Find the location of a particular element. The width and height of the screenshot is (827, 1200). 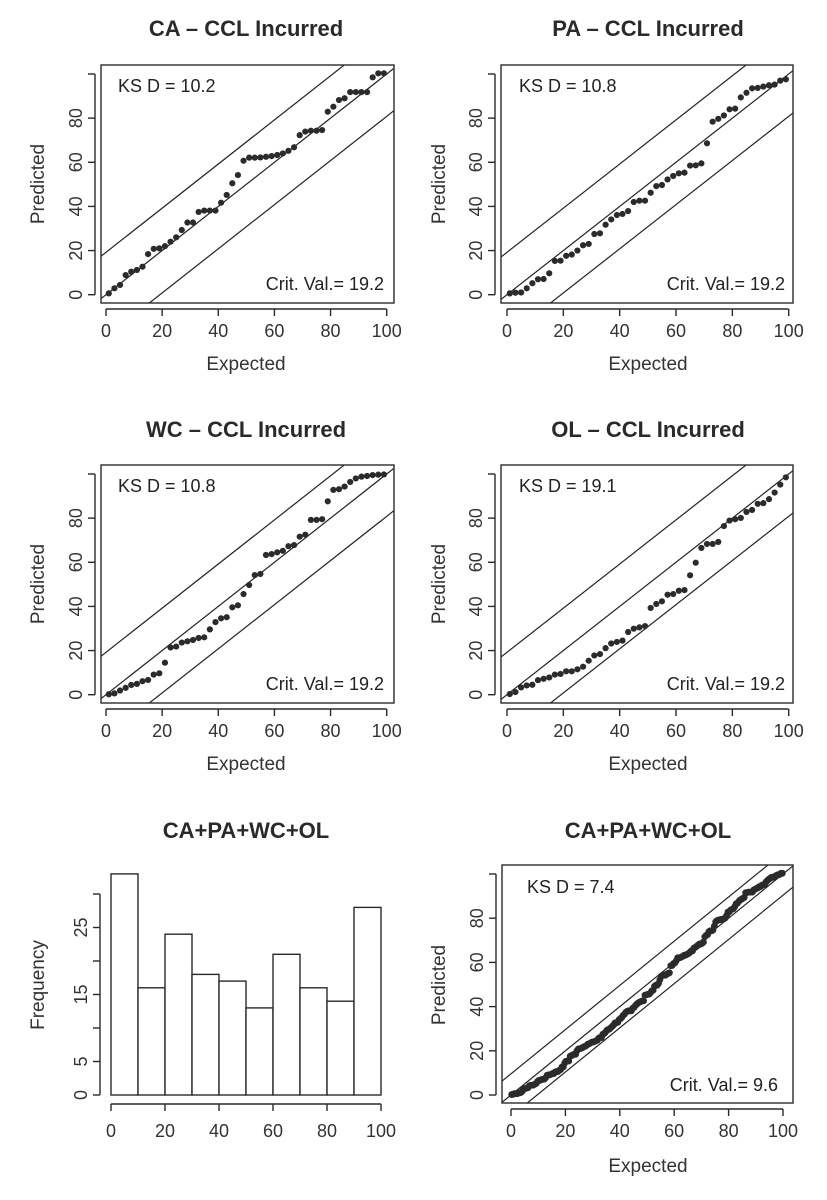

lower-critical-band is located at coordinates (271, 206).